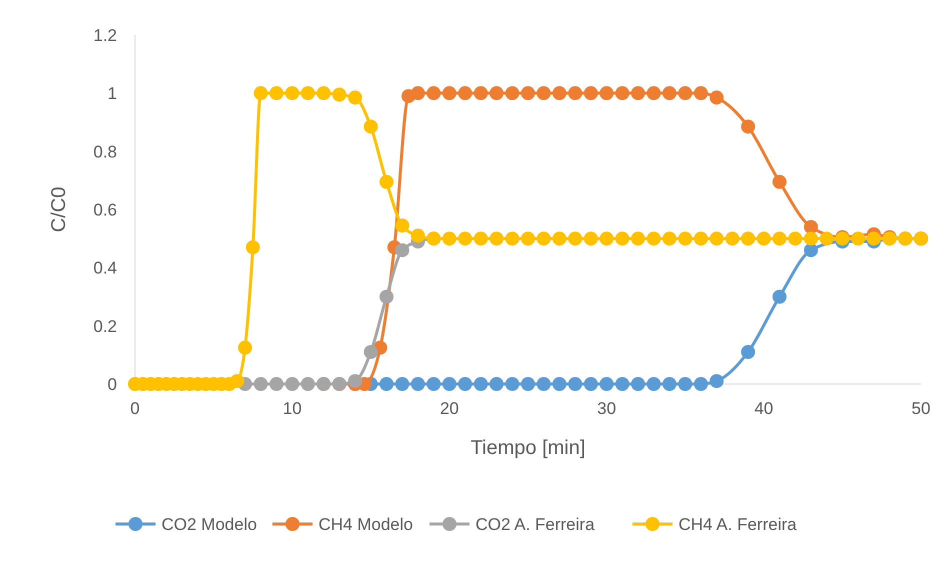  I want to click on x-tick-label: 10, so click(292, 408).